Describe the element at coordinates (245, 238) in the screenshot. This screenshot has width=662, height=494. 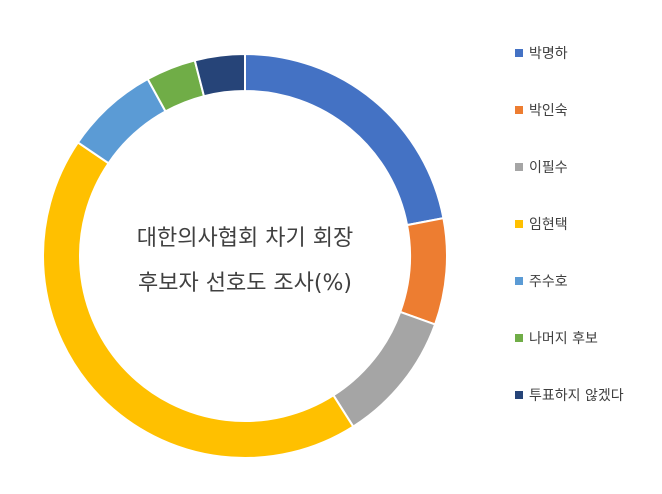
I see `chart-title-line-1: 대한의사협회 차기 회장` at that location.